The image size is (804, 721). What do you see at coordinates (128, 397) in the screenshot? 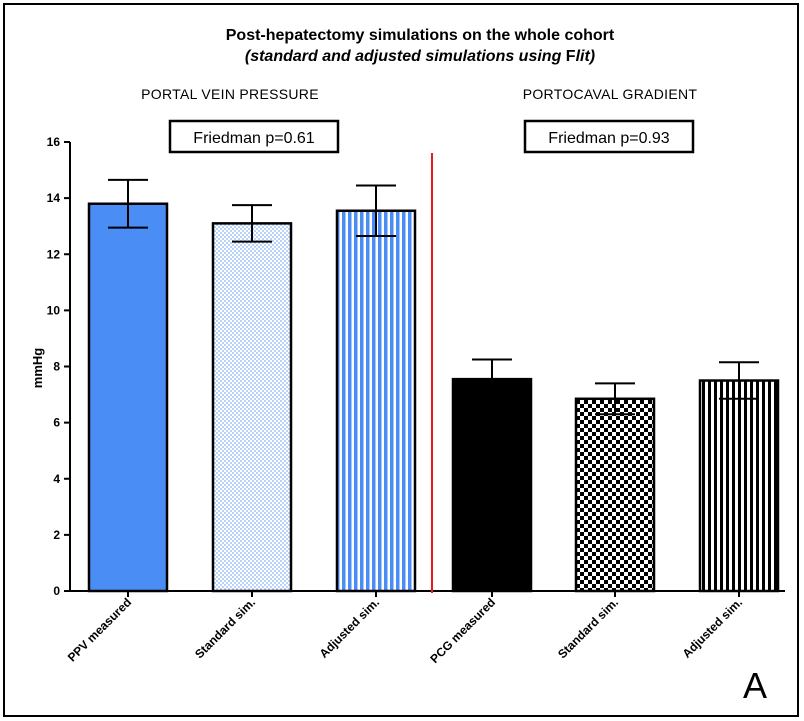
I see `bar-ppv-measured` at bounding box center [128, 397].